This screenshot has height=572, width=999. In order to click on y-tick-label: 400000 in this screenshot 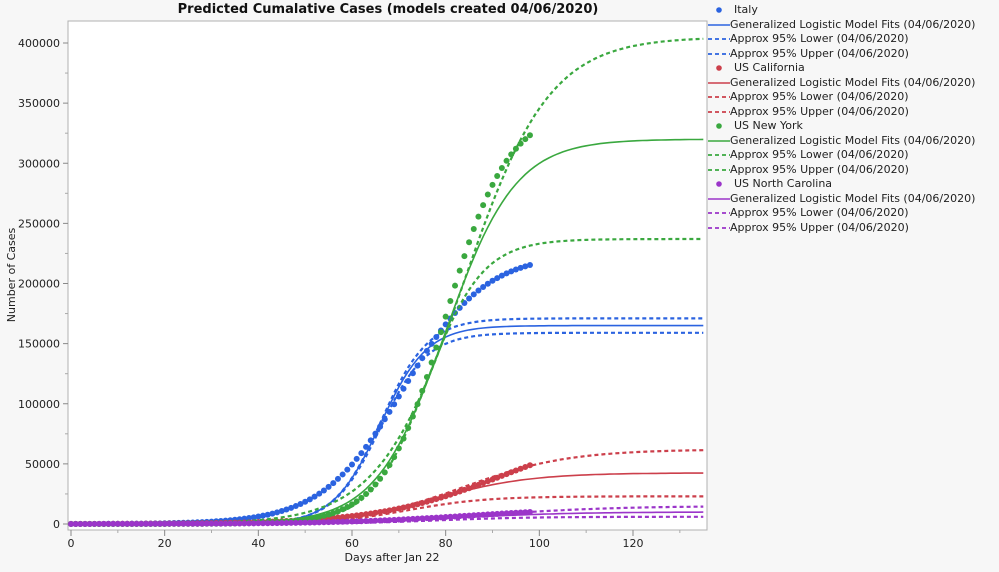, I will do `click(39, 43)`.